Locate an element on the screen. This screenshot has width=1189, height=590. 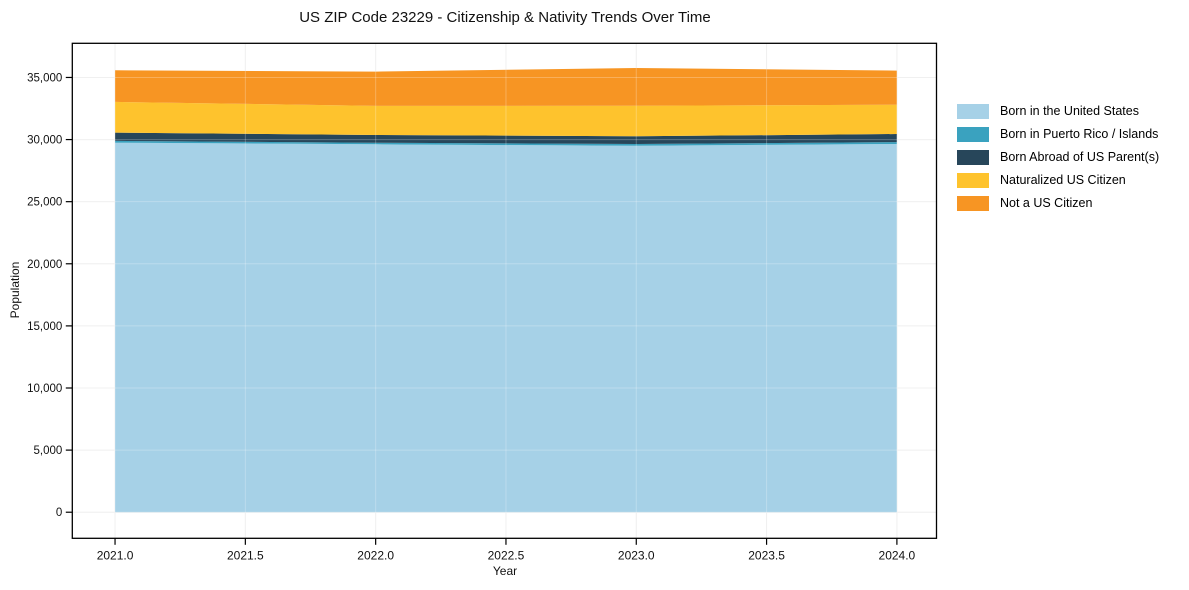
y-tick-label: 0 is located at coordinates (59, 513).